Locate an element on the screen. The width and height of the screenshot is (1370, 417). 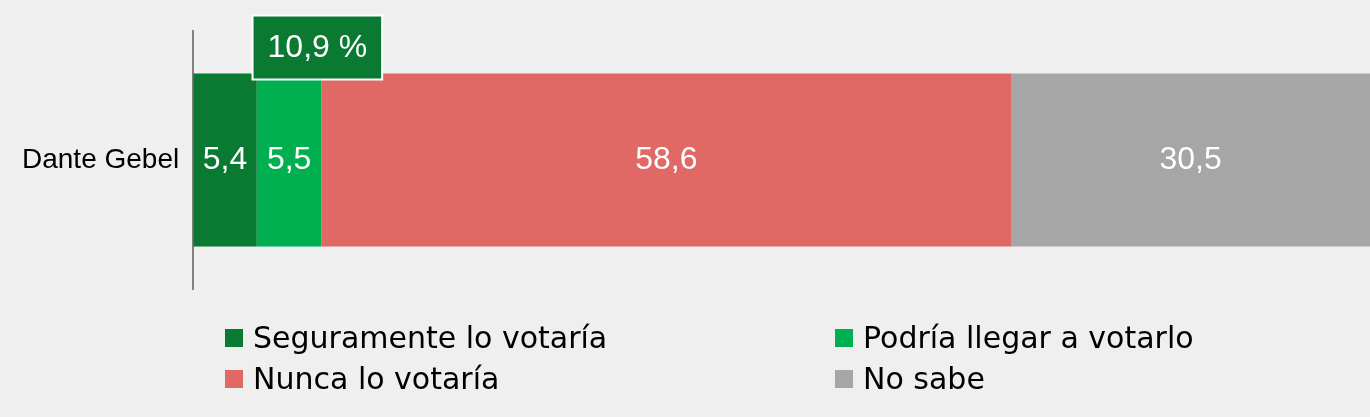
legend-label: No sabe is located at coordinates (924, 378).